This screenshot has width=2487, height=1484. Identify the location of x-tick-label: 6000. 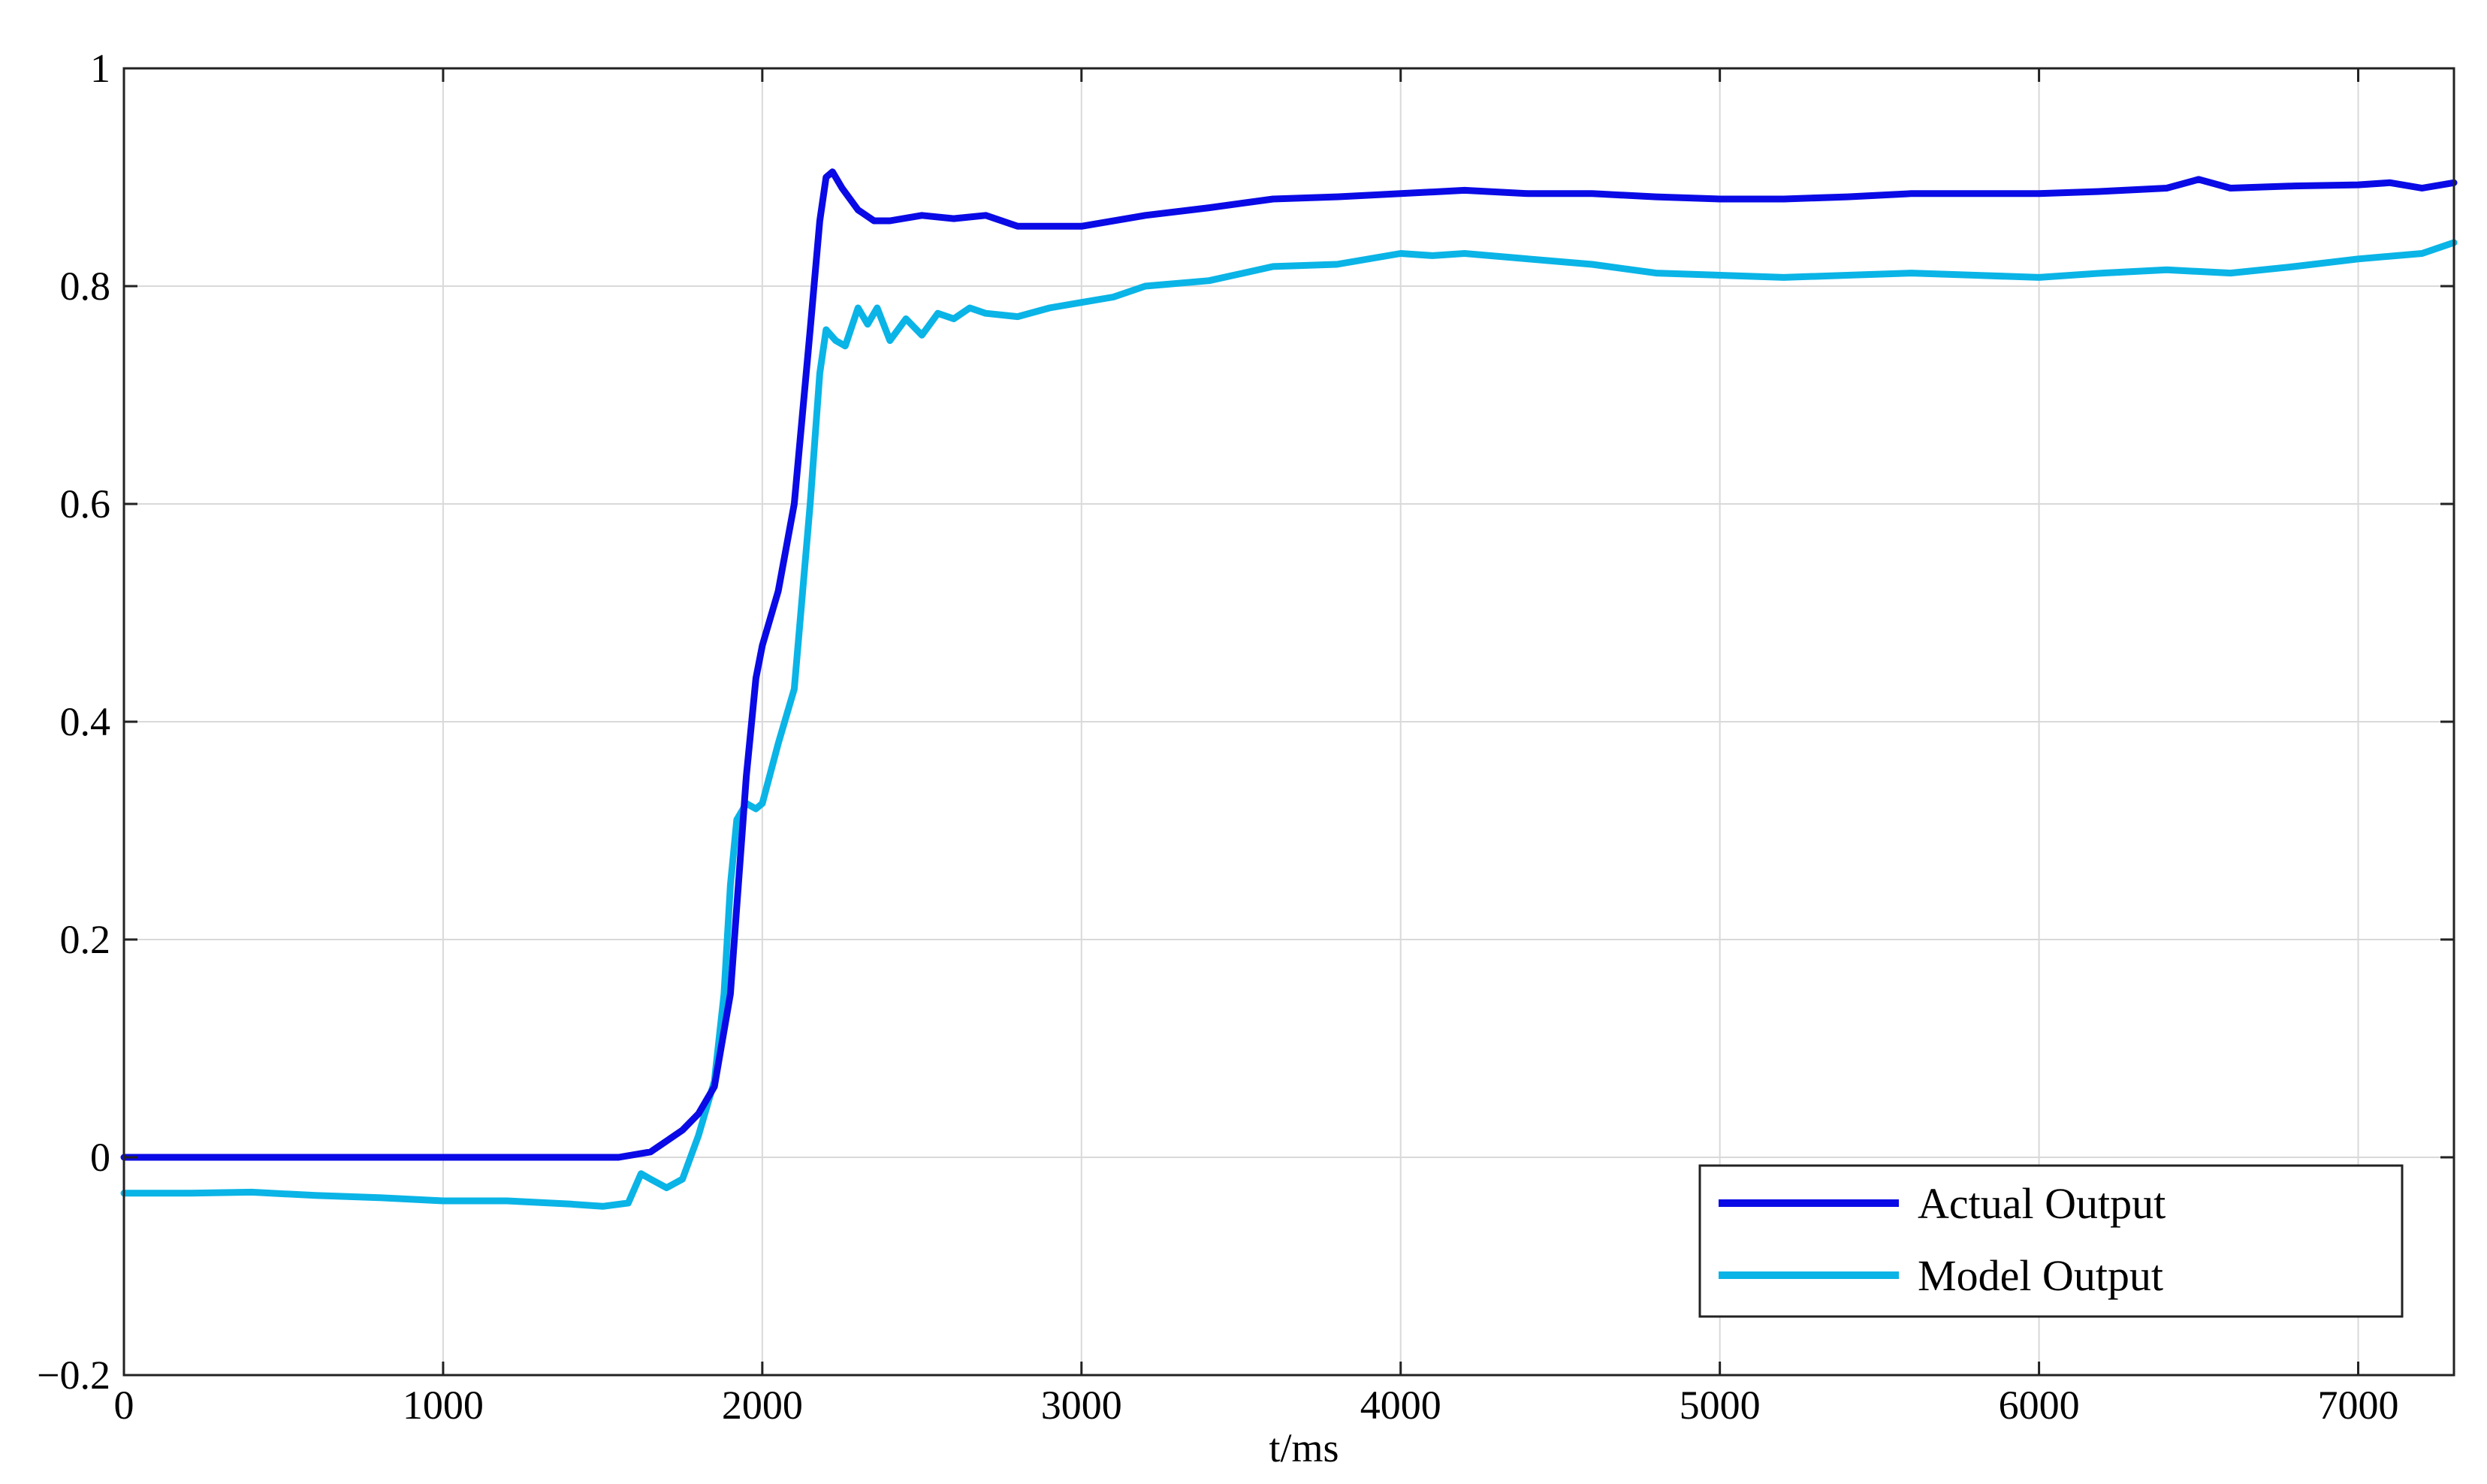
(2039, 1405).